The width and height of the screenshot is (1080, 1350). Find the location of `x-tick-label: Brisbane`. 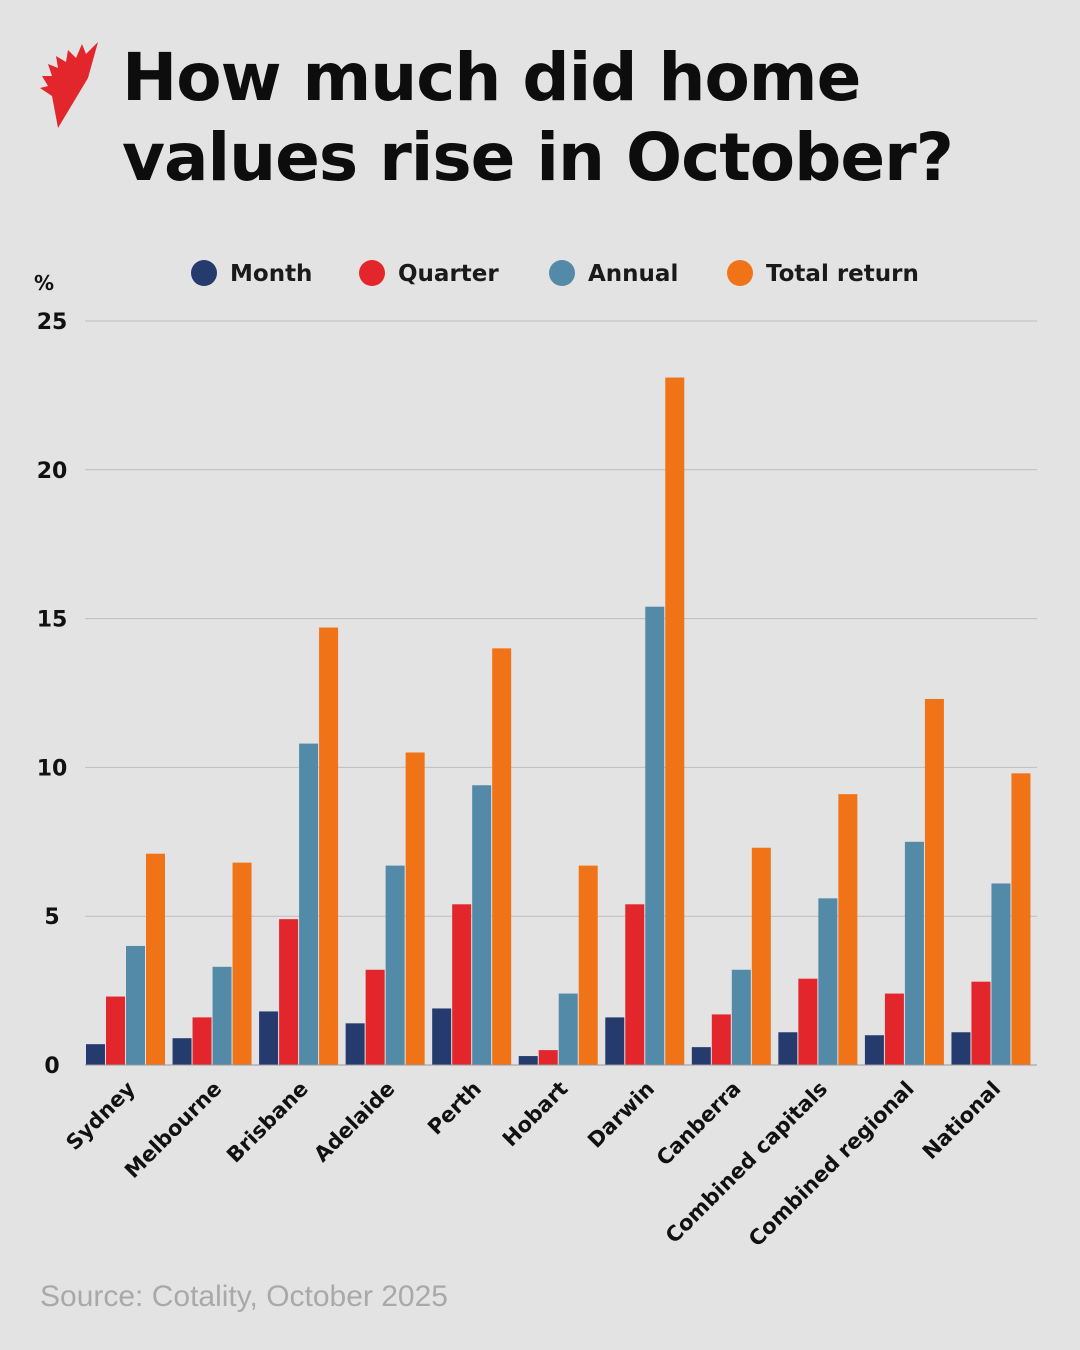

x-tick-label: Brisbane is located at coordinates (267, 1122).